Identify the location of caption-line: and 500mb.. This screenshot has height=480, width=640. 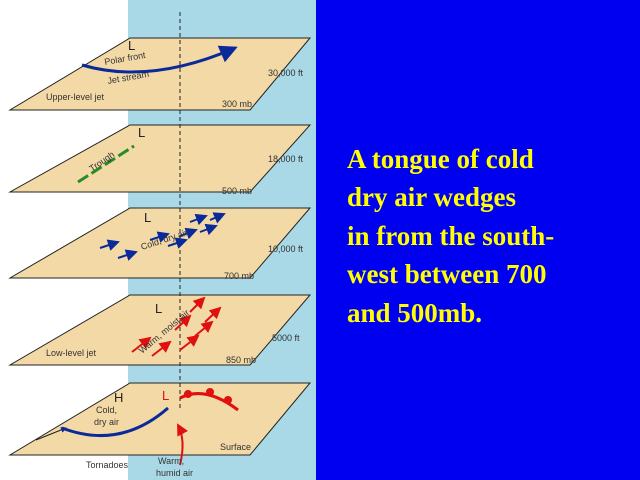
(414, 313).